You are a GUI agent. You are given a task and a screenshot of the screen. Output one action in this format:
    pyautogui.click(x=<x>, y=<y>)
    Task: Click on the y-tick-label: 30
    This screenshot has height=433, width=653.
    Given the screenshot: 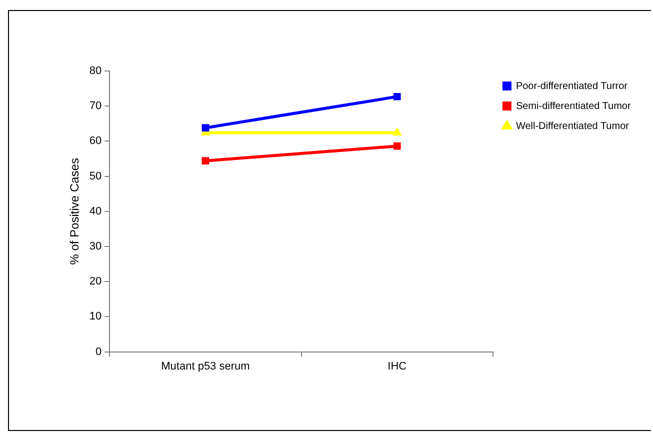 What is the action you would take?
    pyautogui.click(x=95, y=246)
    